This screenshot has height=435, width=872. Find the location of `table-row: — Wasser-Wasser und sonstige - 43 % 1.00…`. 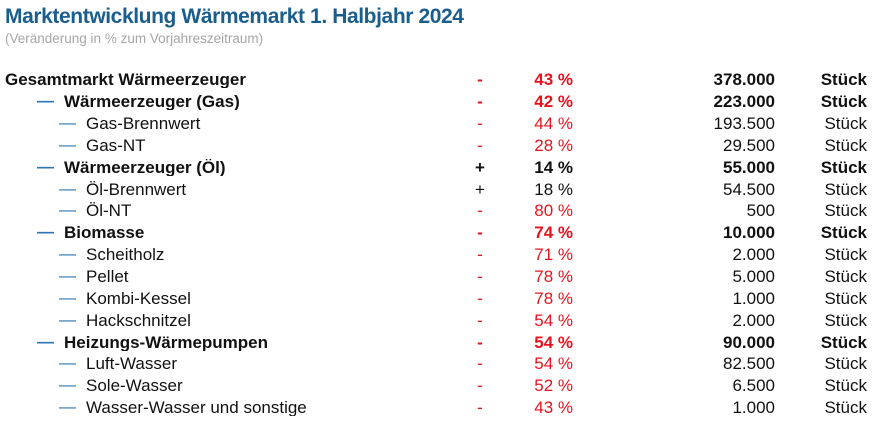

table-row: — Wasser-Wasser und sonstige - 43 % 1.00… is located at coordinates (436, 408).